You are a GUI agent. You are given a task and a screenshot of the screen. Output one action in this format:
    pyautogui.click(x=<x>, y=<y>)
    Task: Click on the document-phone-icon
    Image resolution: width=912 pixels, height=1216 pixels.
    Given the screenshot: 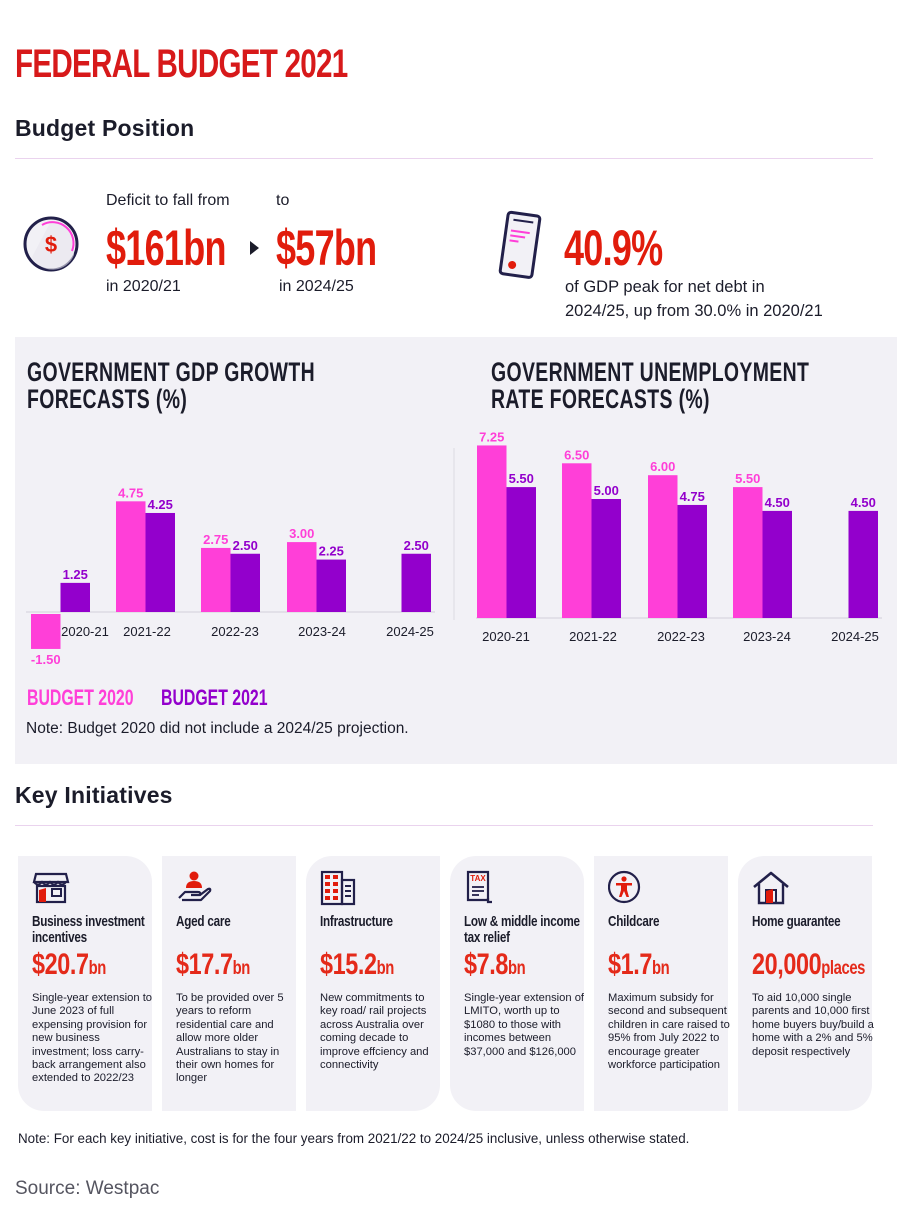 What is the action you would take?
    pyautogui.click(x=521, y=245)
    